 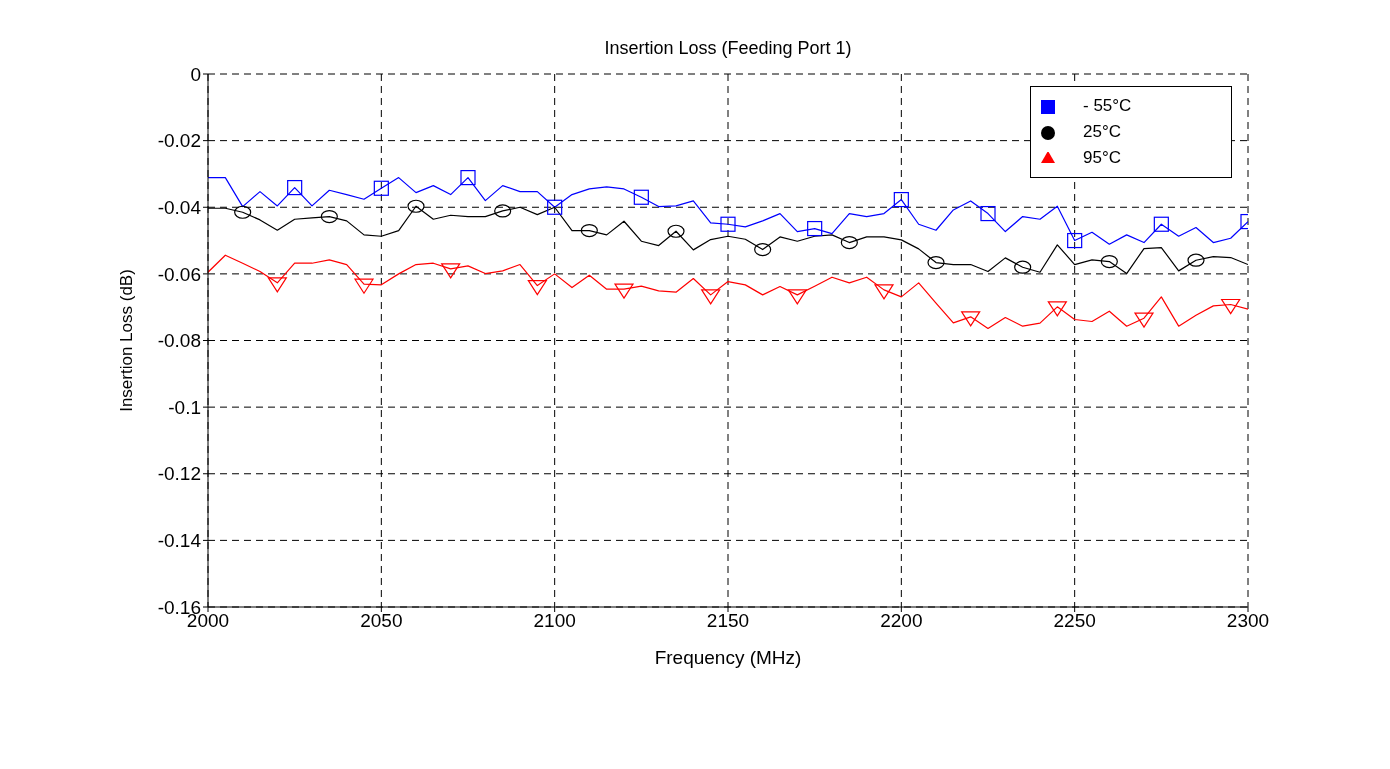 What do you see at coordinates (901, 621) in the screenshot?
I see `x-tick-label: 2200` at bounding box center [901, 621].